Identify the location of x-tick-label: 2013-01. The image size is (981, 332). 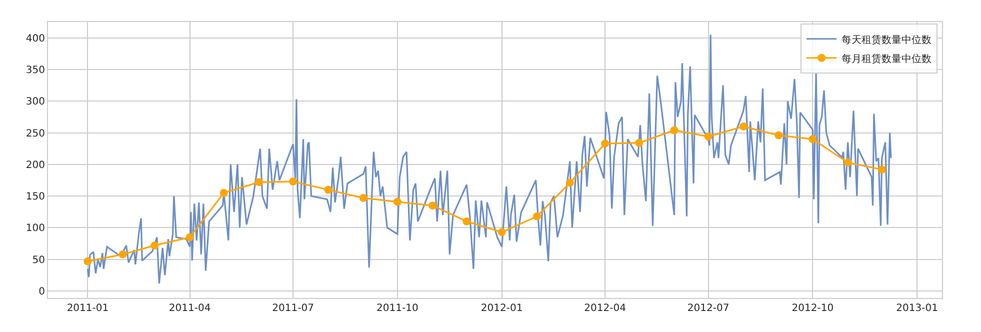
(917, 308).